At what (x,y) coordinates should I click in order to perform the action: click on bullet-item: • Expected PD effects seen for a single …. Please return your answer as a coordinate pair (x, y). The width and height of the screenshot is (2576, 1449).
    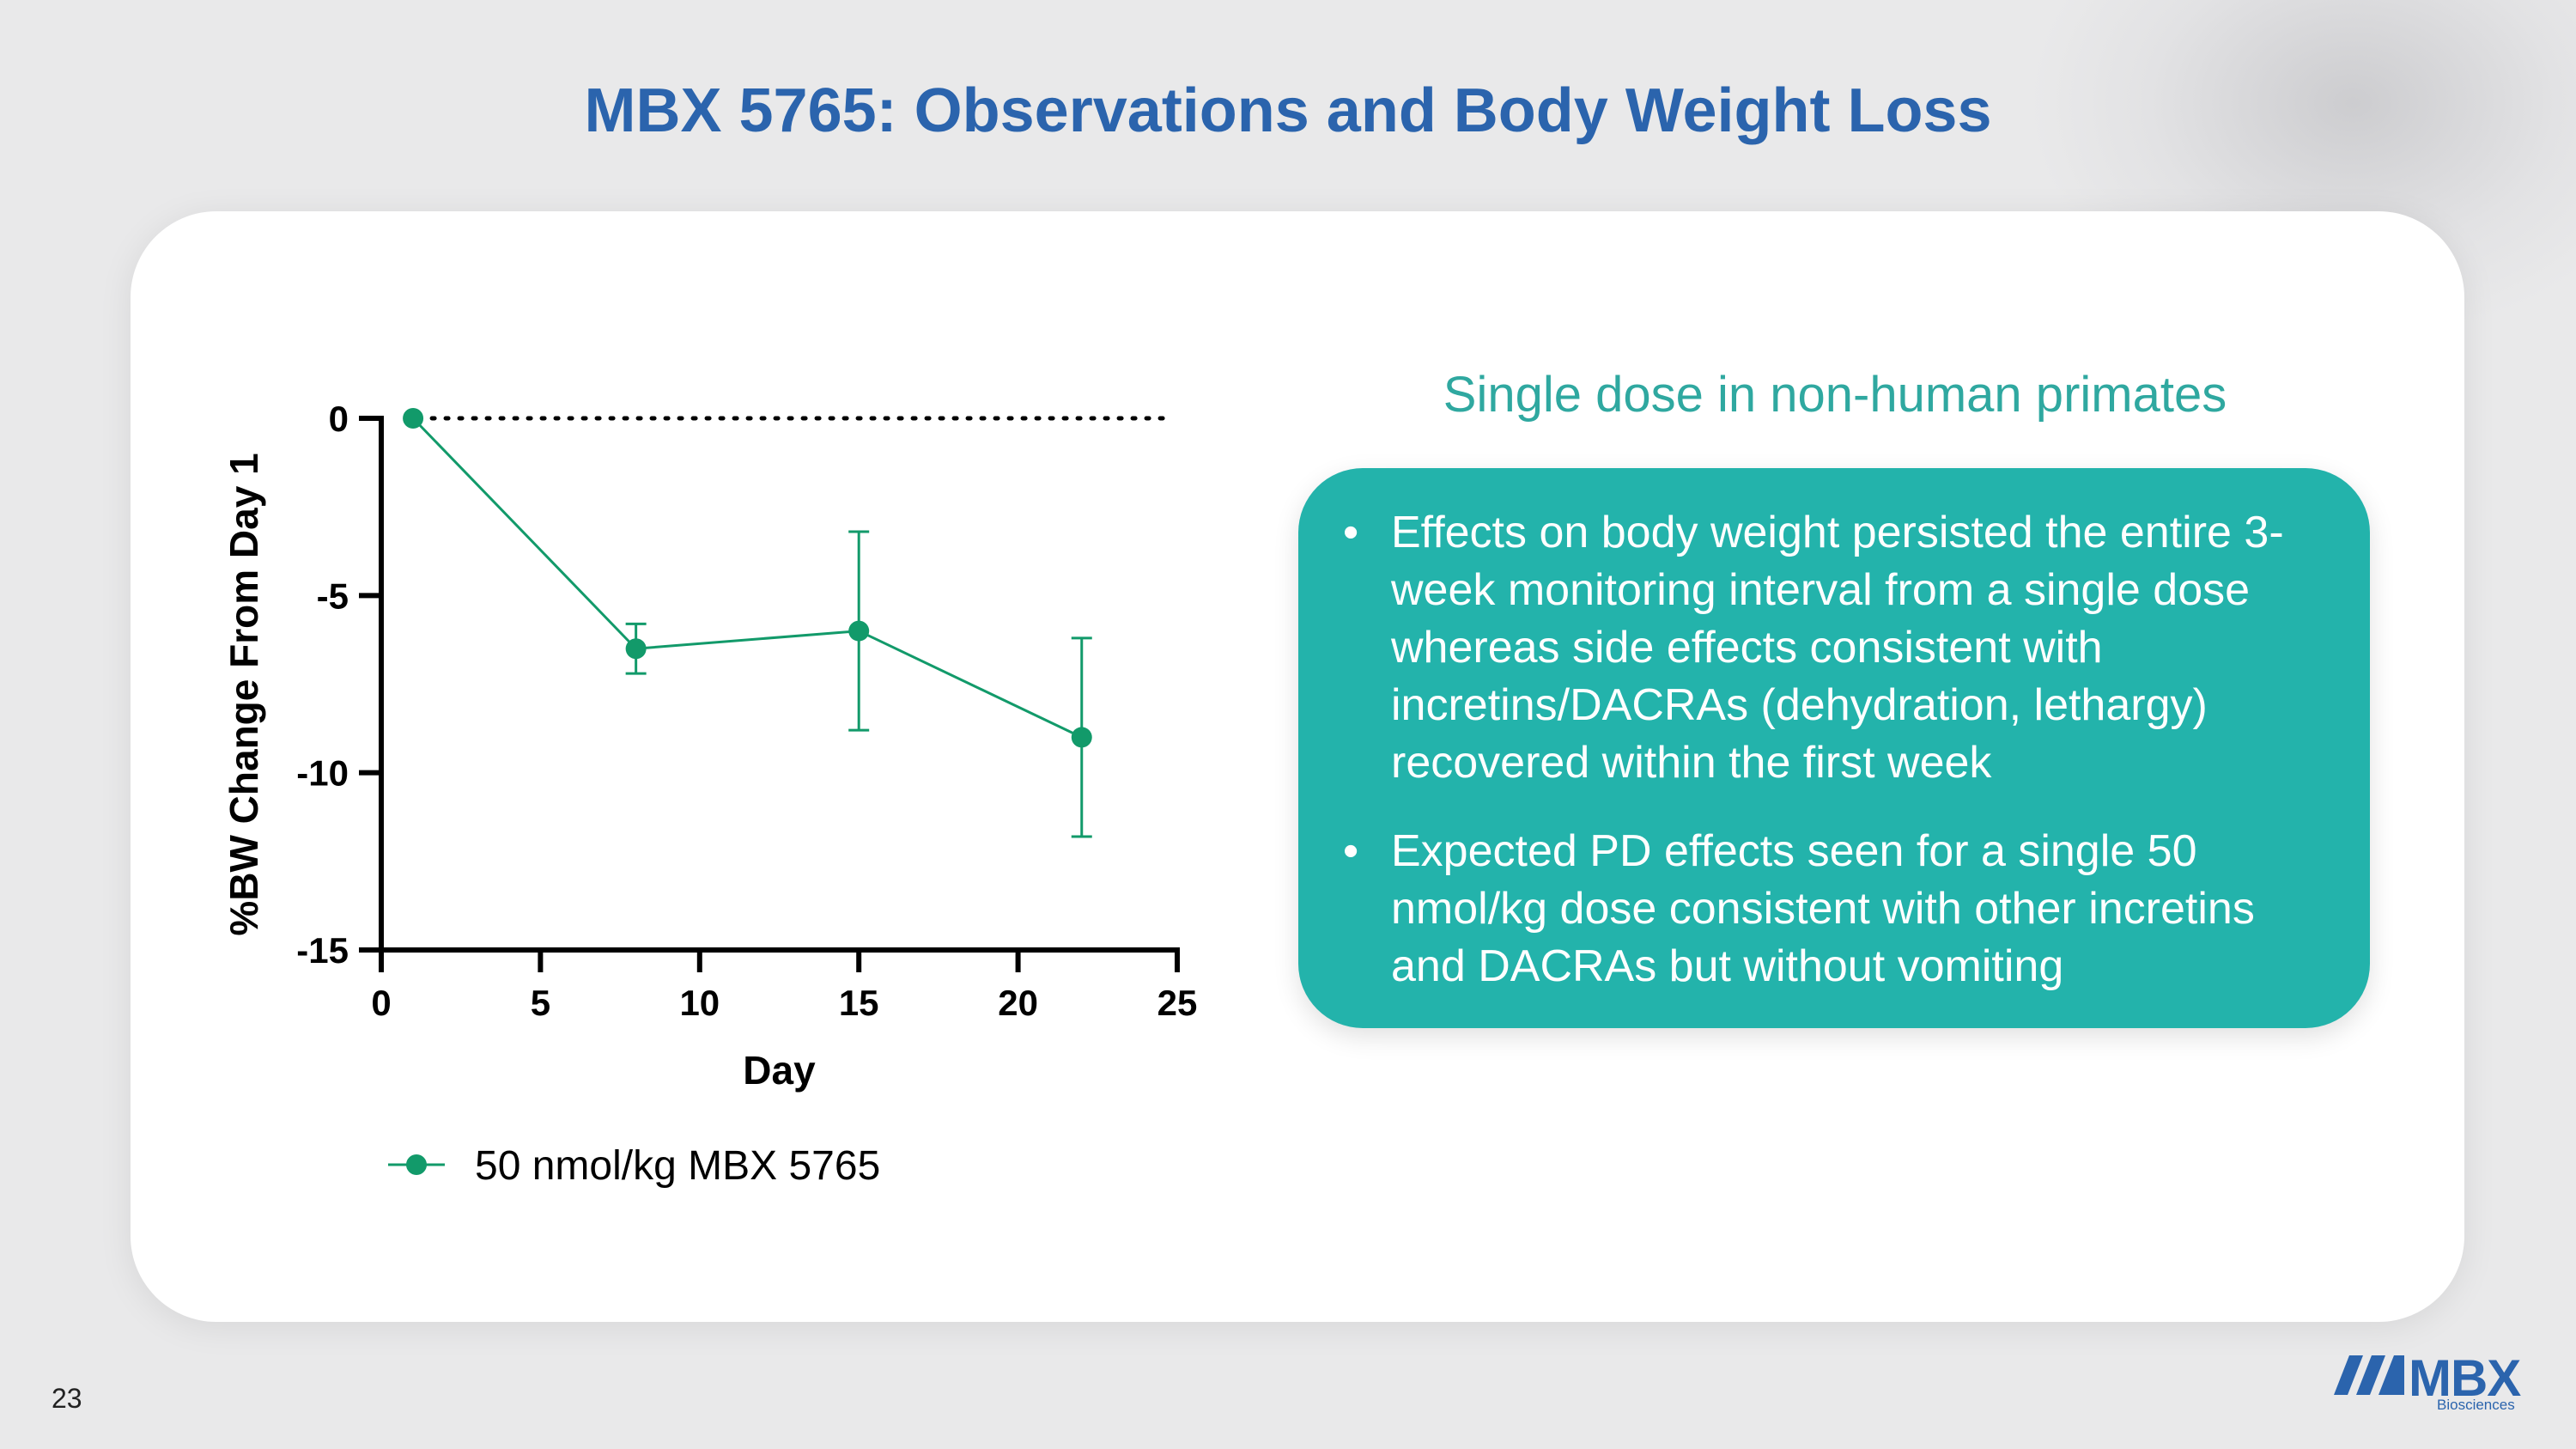
    Looking at the image, I should click on (1835, 909).